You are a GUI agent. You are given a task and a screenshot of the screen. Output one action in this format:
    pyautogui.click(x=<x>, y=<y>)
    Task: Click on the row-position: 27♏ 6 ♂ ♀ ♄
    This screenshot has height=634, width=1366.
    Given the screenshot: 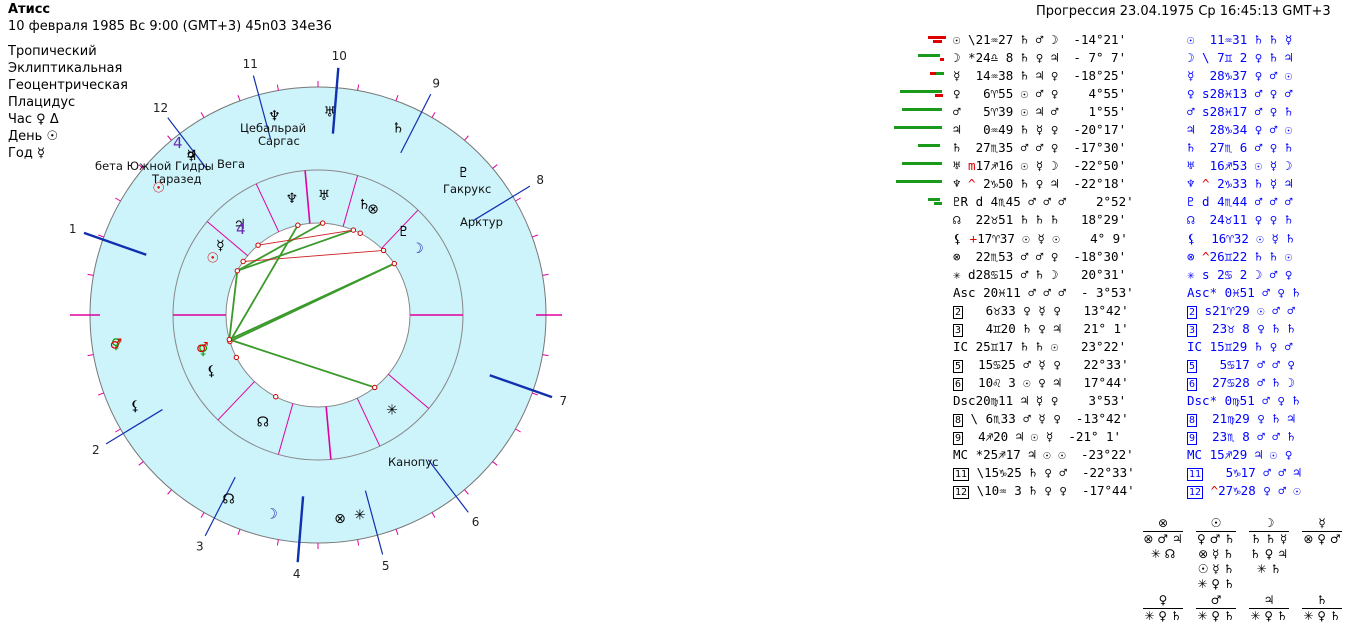 What is the action you would take?
    pyautogui.click(x=1251, y=148)
    